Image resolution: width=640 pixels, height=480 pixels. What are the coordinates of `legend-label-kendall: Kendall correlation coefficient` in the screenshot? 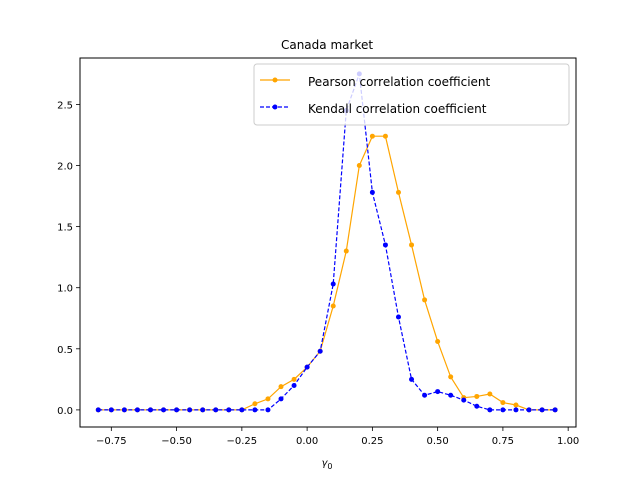 It's located at (397, 109).